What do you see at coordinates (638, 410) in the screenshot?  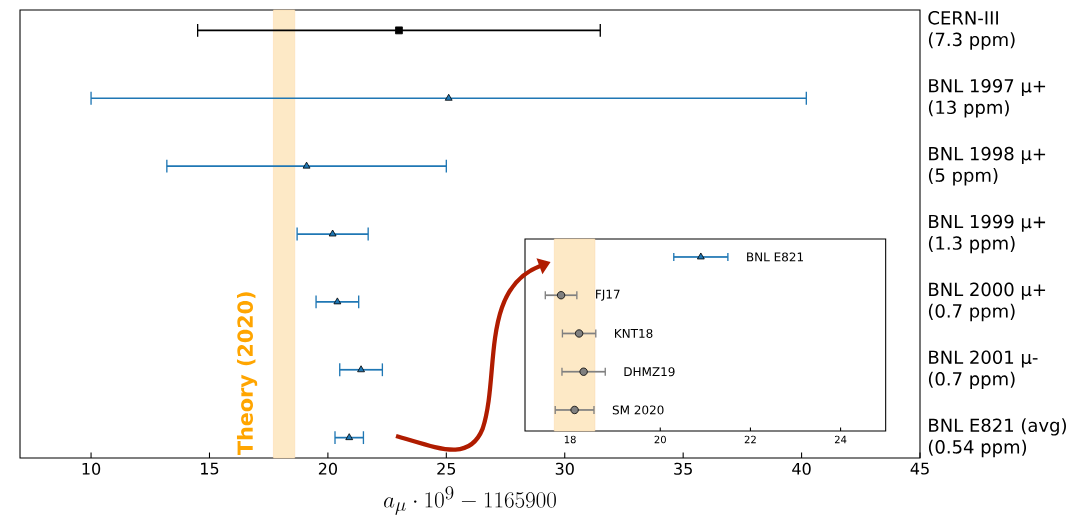 I see `category-label: SM 2020` at bounding box center [638, 410].